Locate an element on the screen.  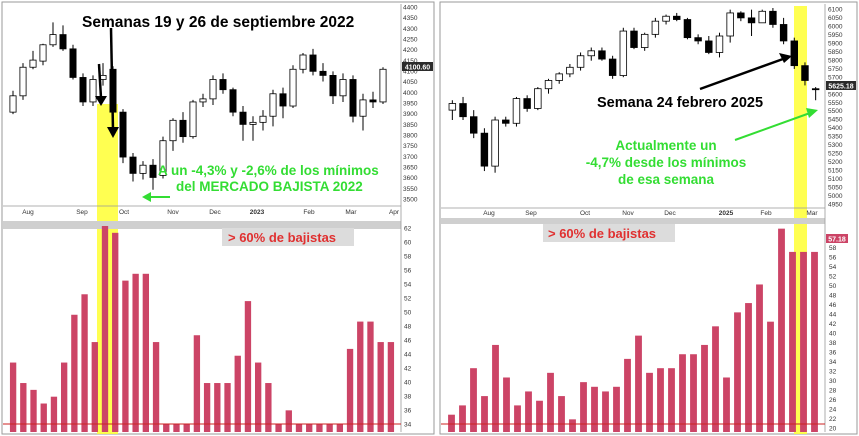
right-bar-tick: 52 is located at coordinates (833, 277).